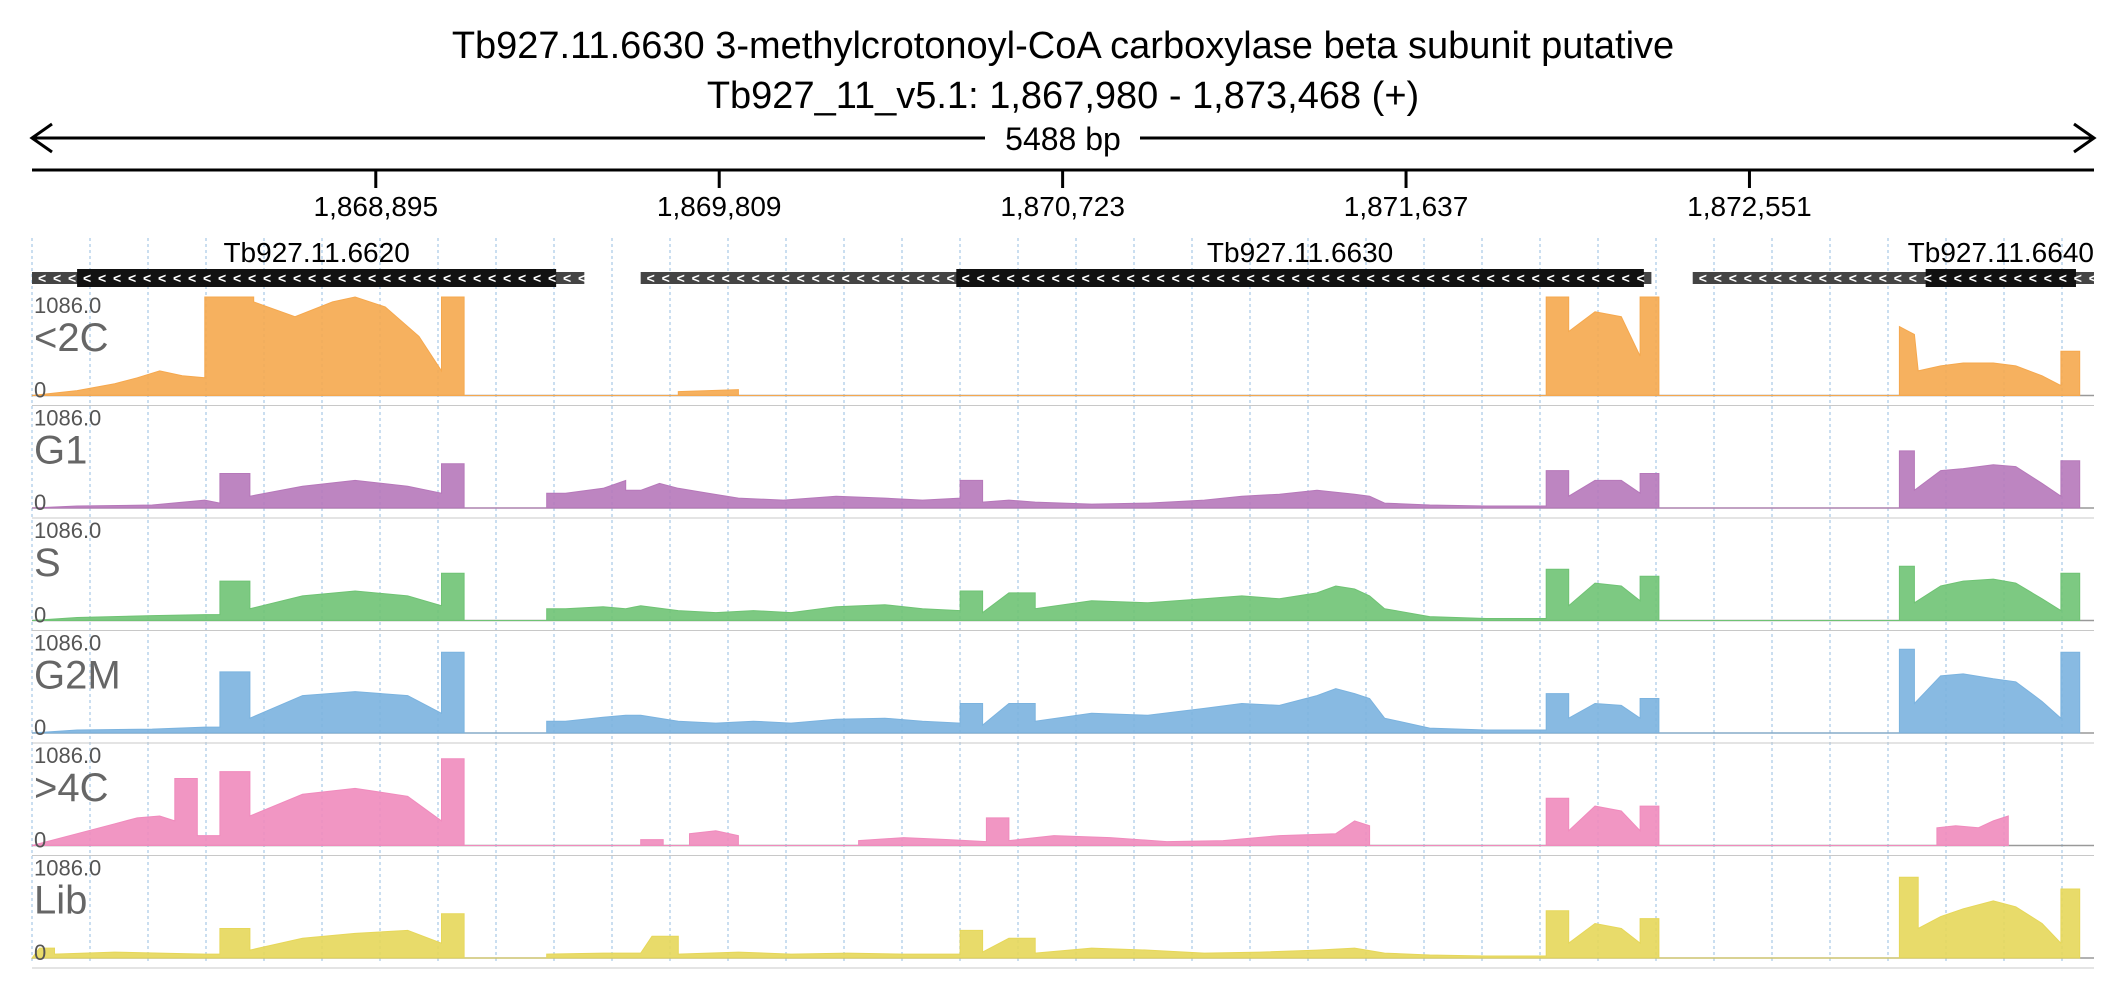  I want to click on coverage-track: 1086.0 0 <2C, so click(1062, 349).